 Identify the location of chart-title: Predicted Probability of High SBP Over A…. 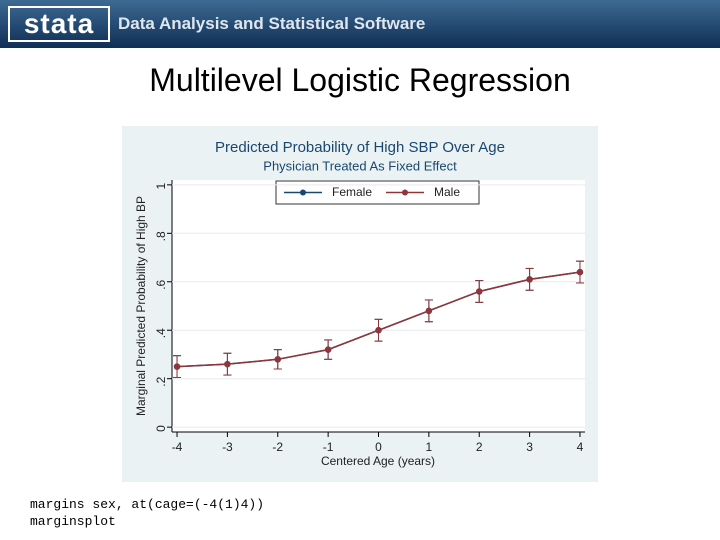
(360, 147).